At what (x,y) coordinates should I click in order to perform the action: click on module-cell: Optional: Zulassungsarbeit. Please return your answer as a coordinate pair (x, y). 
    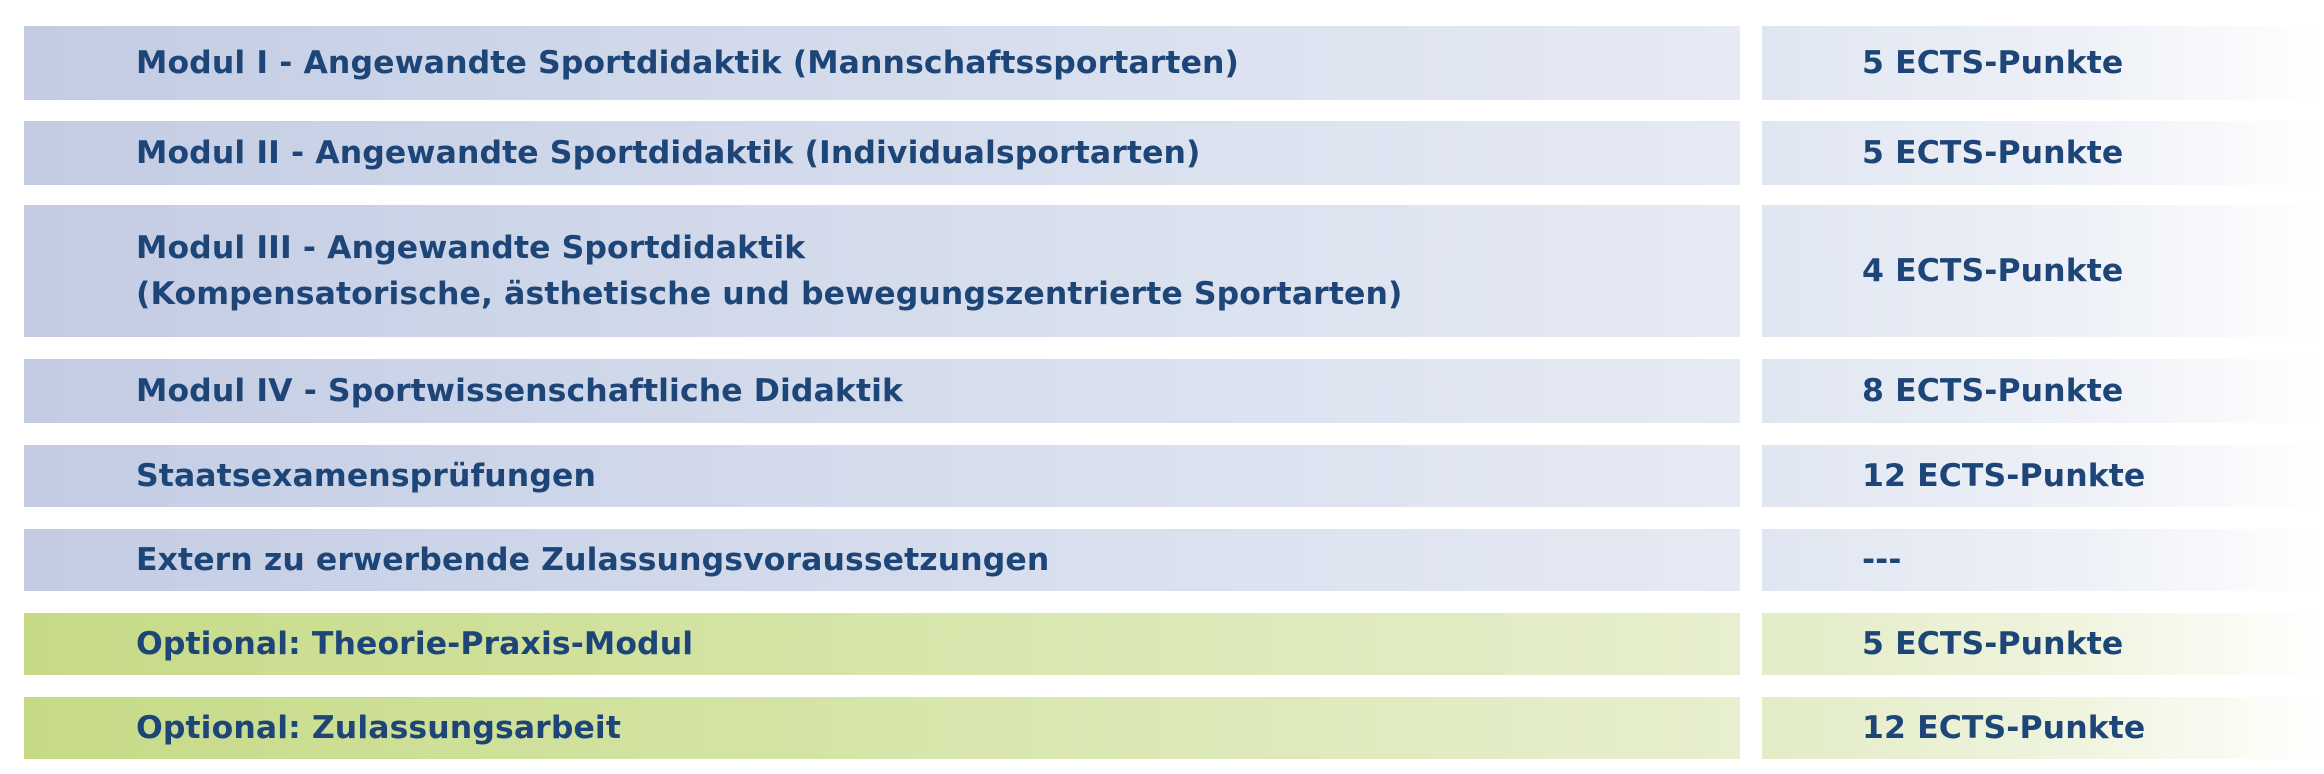
    Looking at the image, I should click on (882, 728).